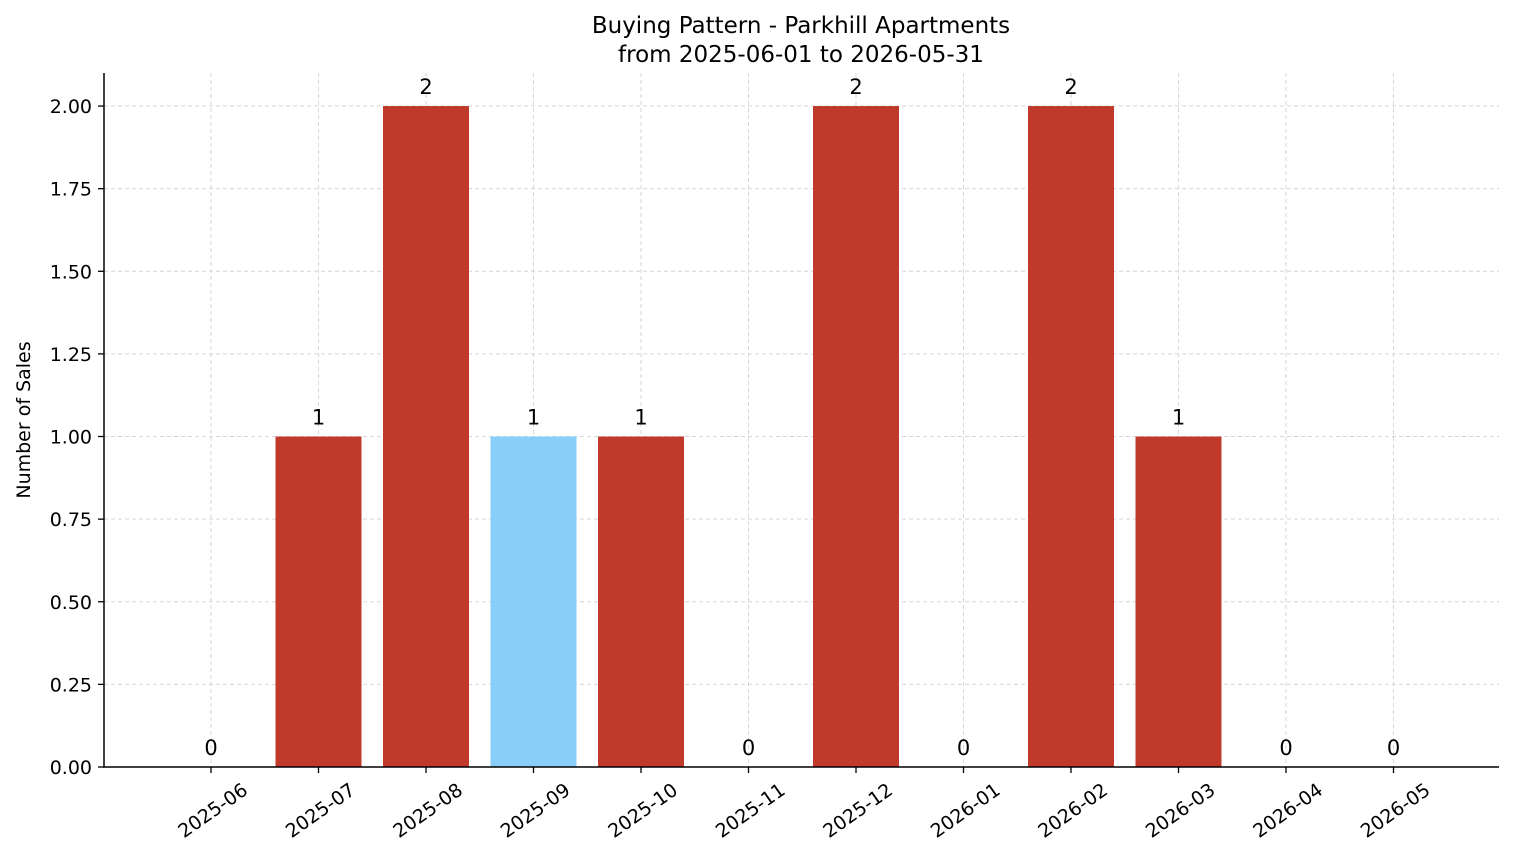 The image size is (1514, 863). What do you see at coordinates (801, 55) in the screenshot?
I see `chart-subtitle: from 2025-06-01 to 2026-05-31` at bounding box center [801, 55].